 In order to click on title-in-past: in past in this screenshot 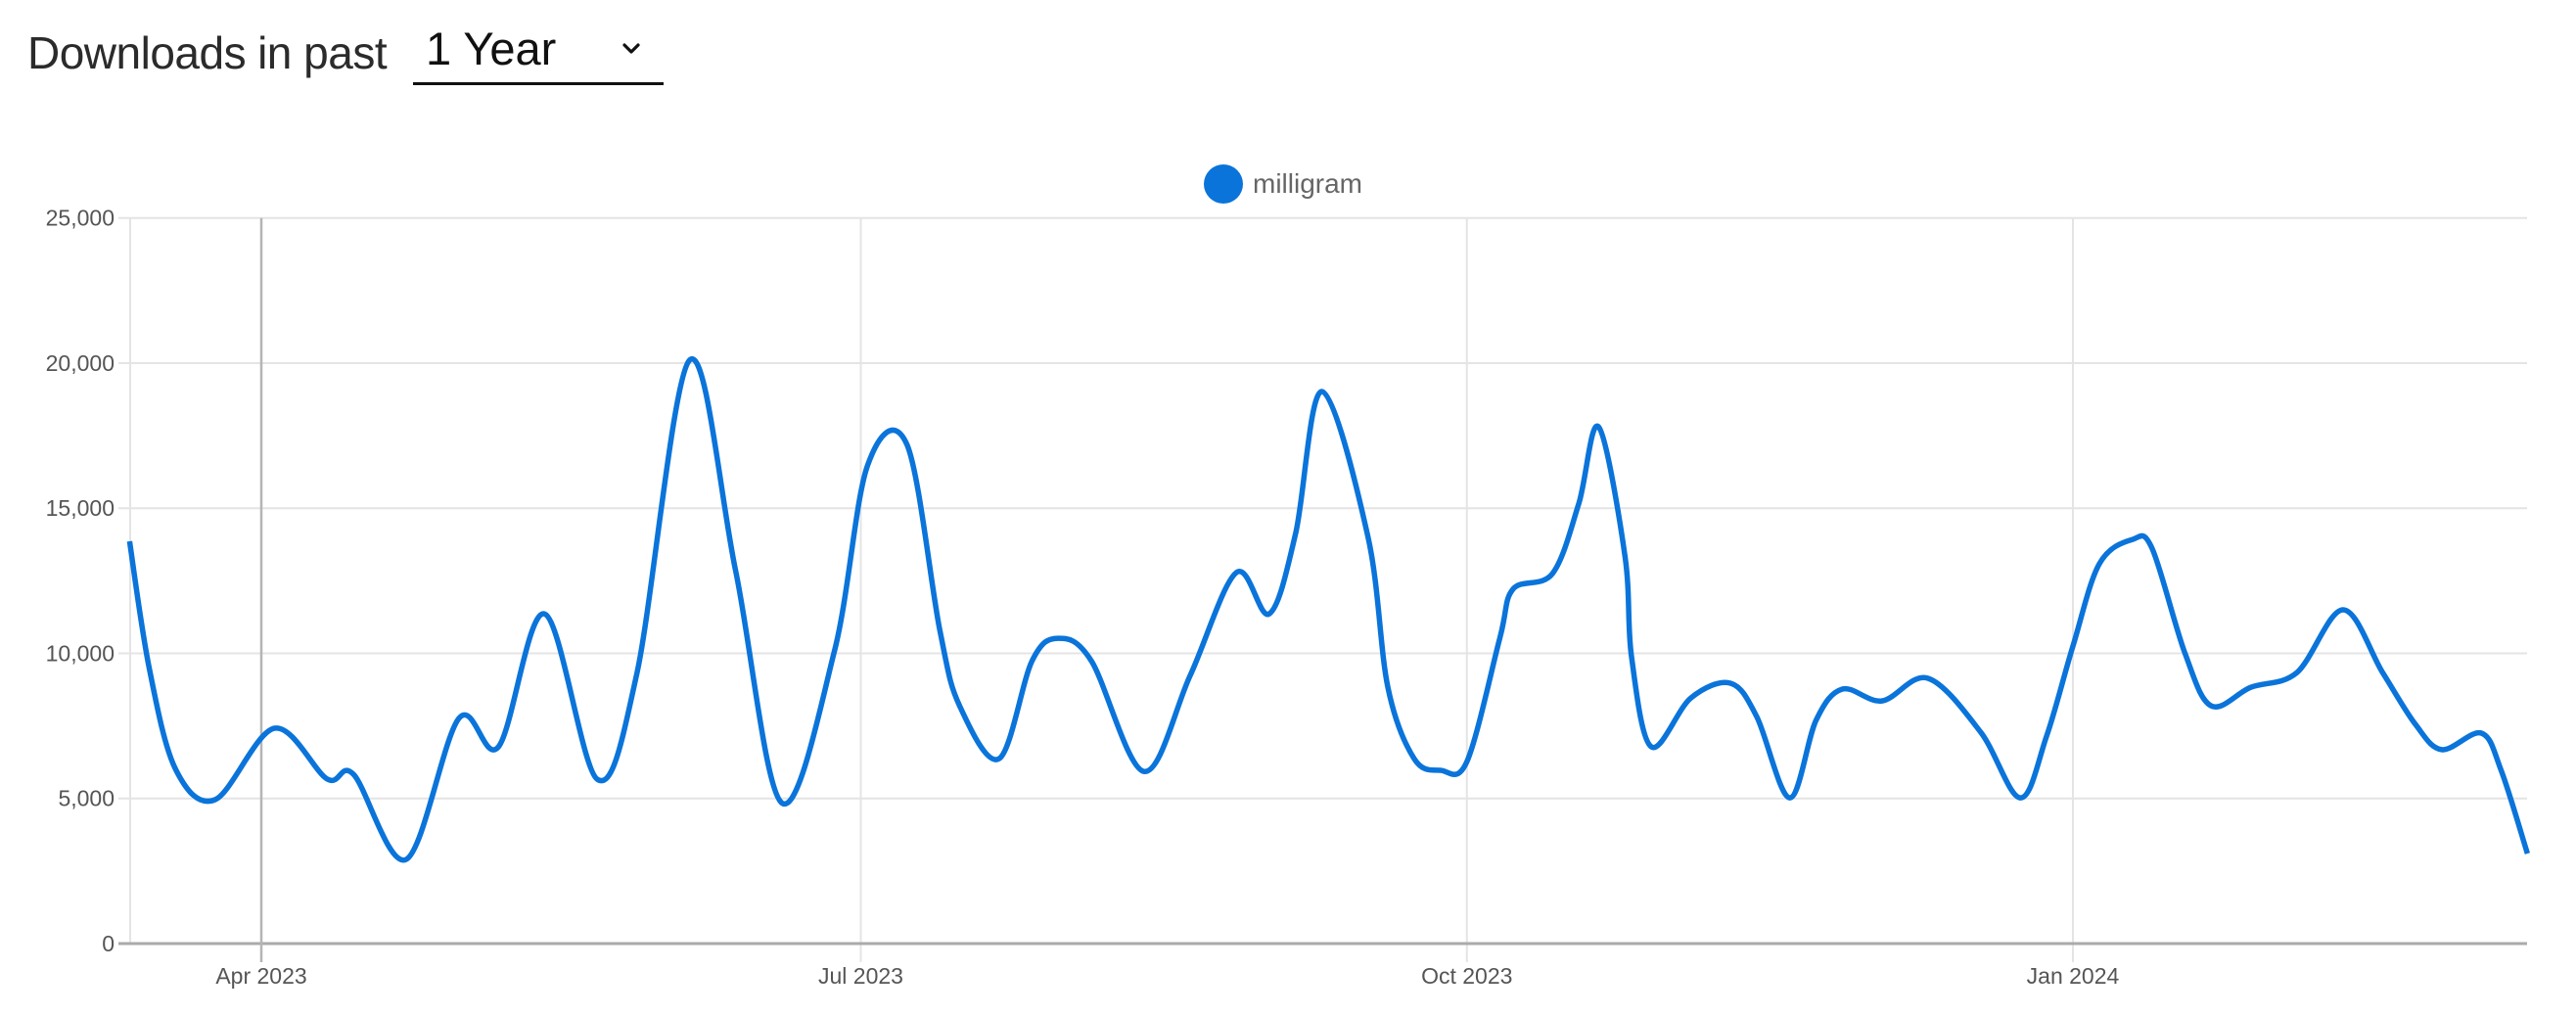, I will do `click(323, 52)`.